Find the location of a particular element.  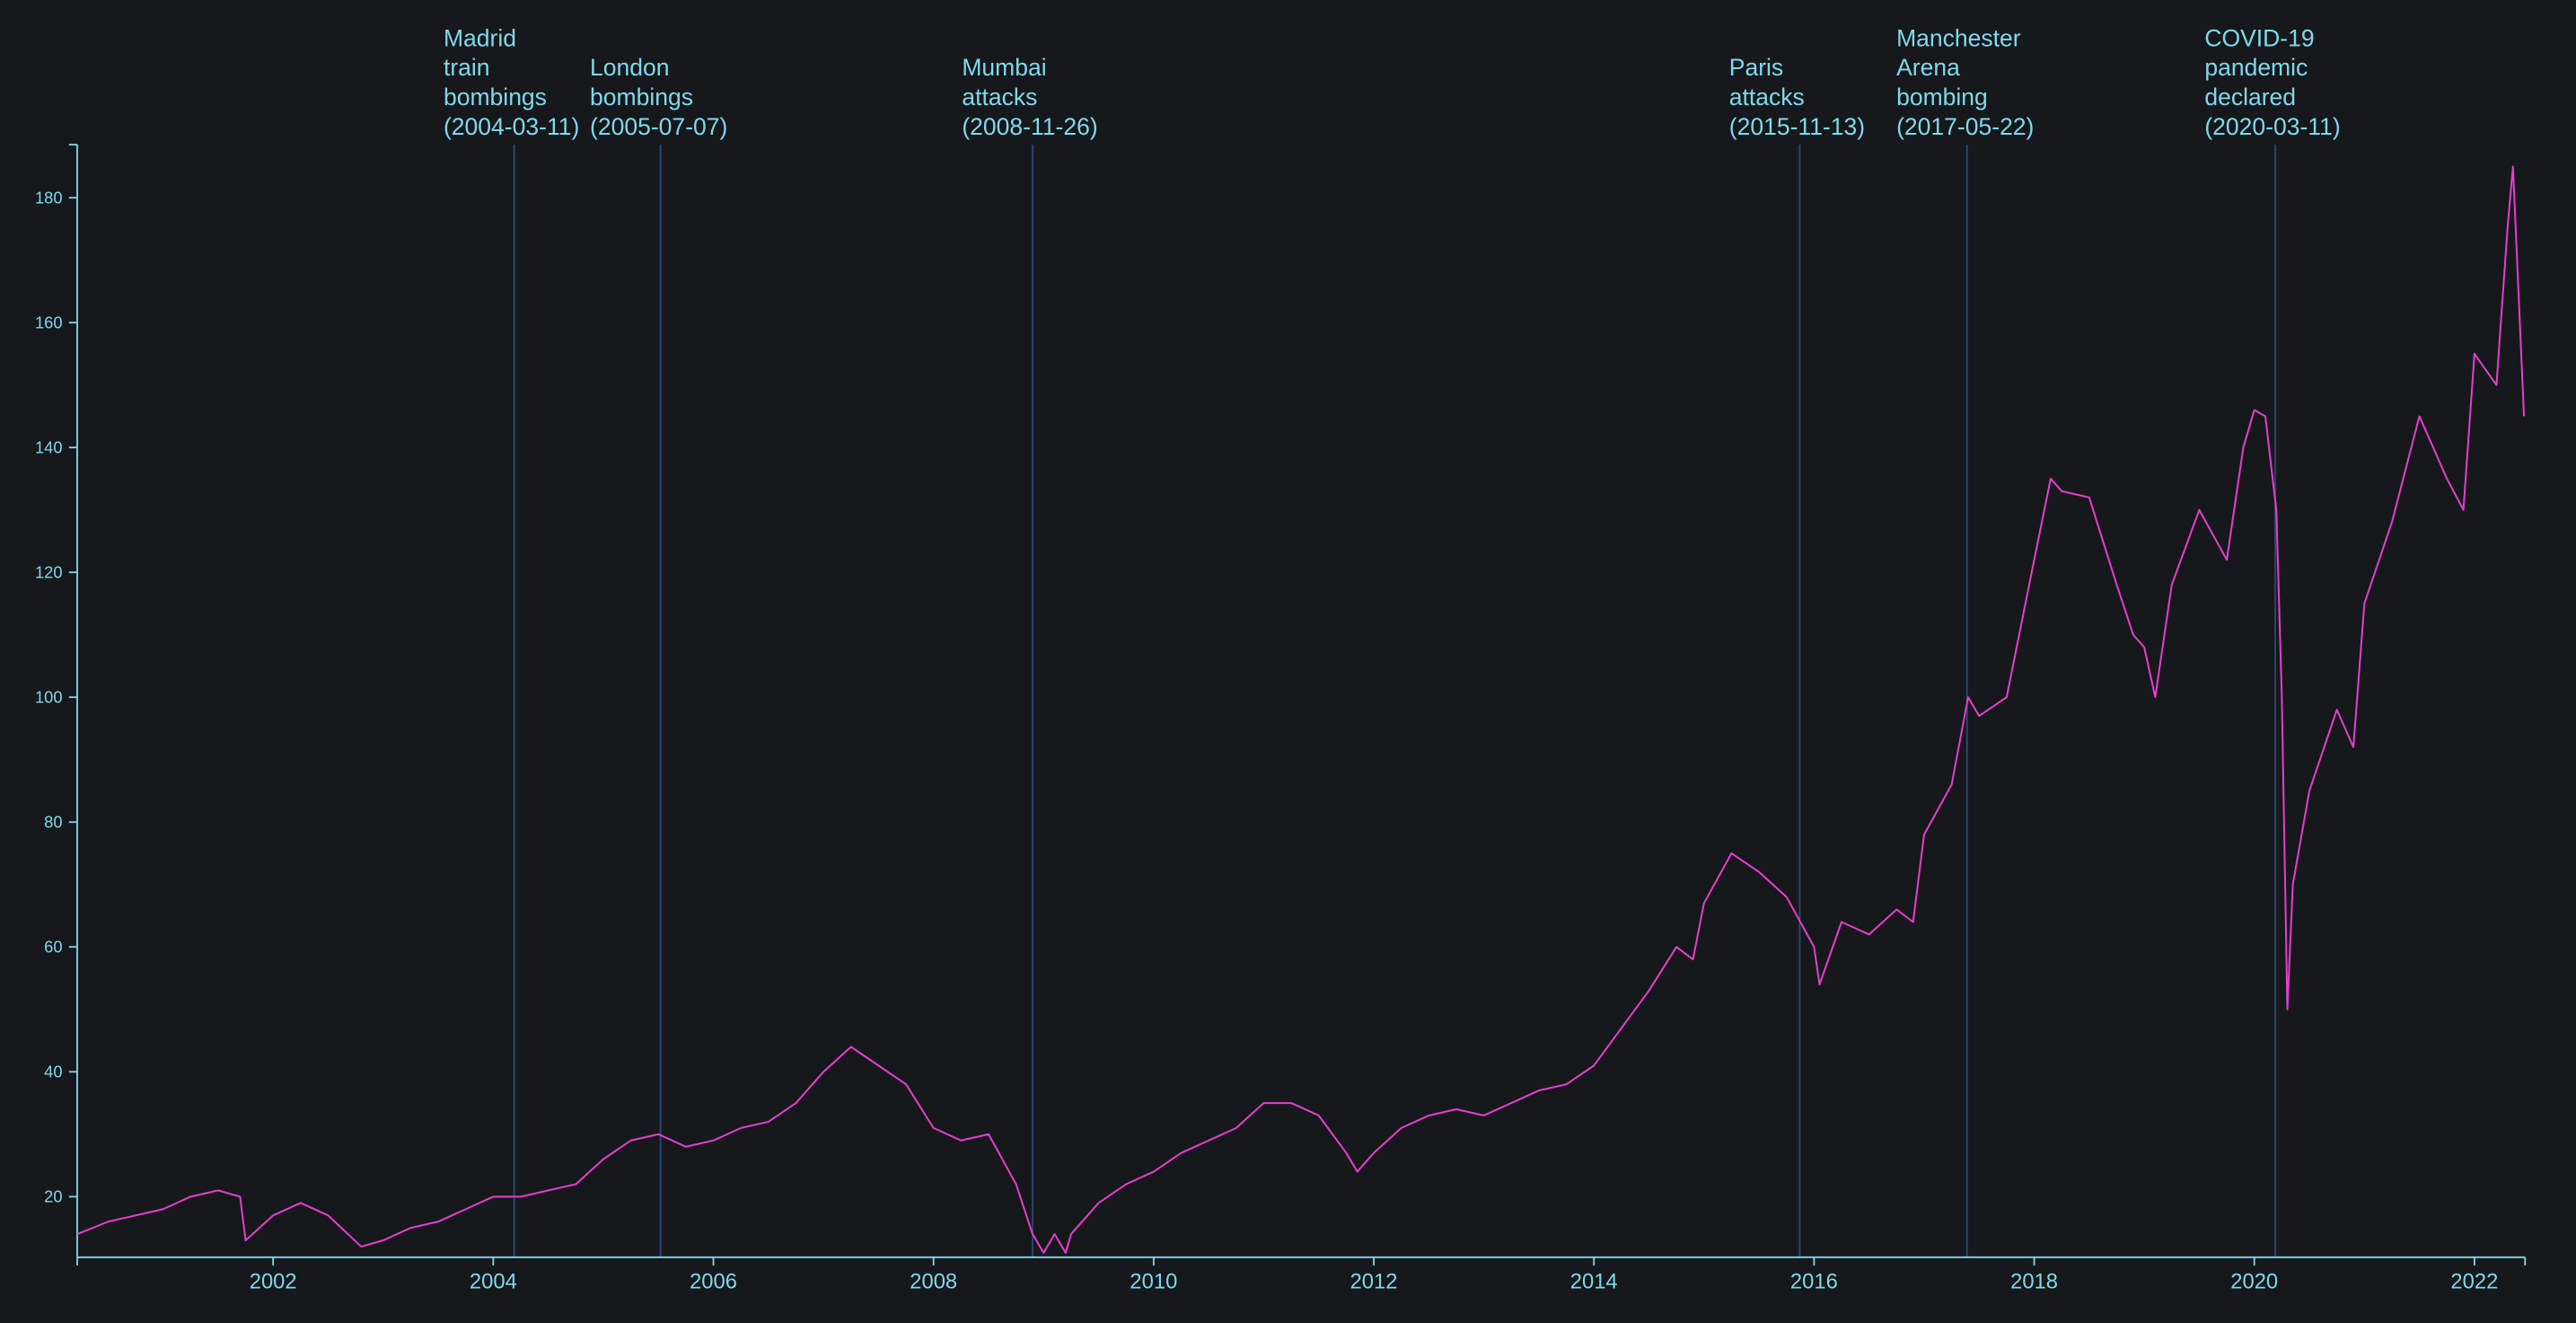

y-tick-label: 60 is located at coordinates (53, 947).